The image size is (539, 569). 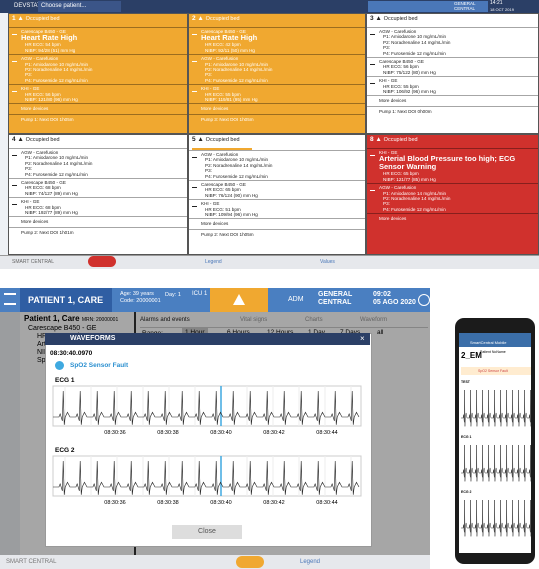 I want to click on range-option: 1 Day, so click(x=316, y=332).